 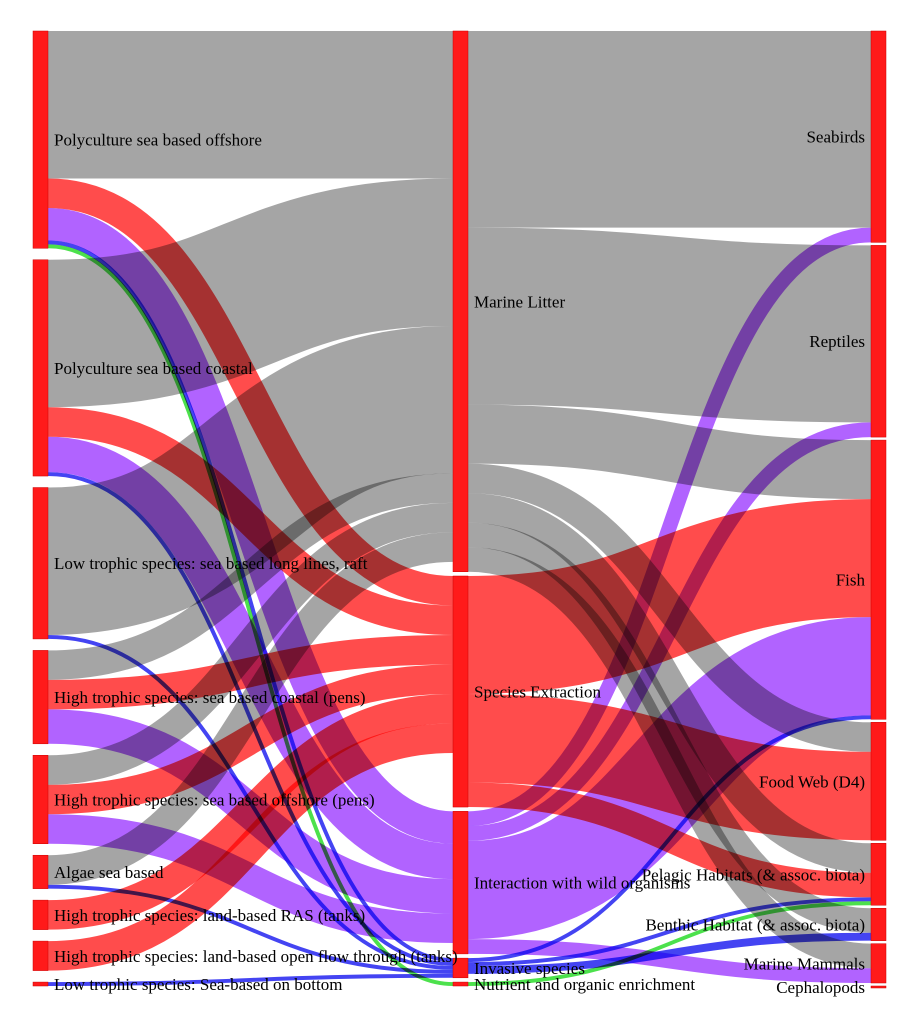 What do you see at coordinates (669, 325) in the screenshot?
I see `link-marine-litter-to-reptiles` at bounding box center [669, 325].